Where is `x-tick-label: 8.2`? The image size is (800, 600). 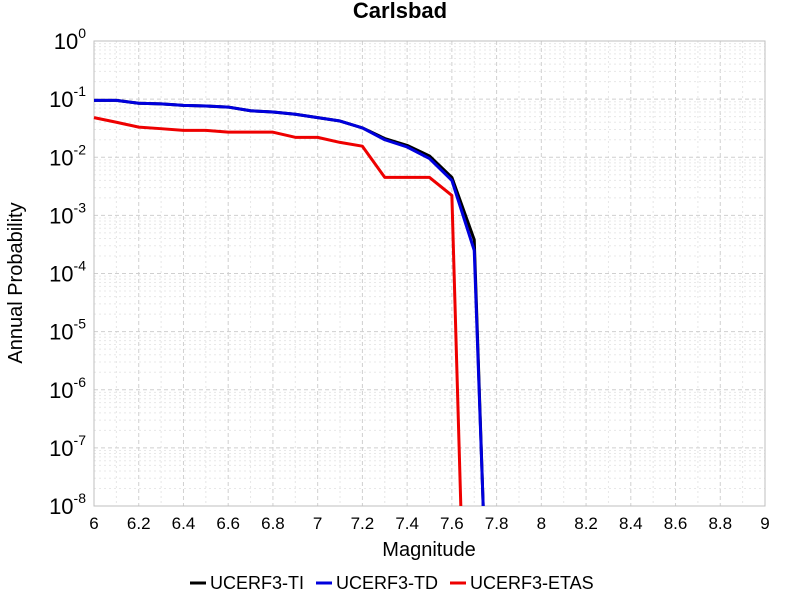 x-tick-label: 8.2 is located at coordinates (586, 523).